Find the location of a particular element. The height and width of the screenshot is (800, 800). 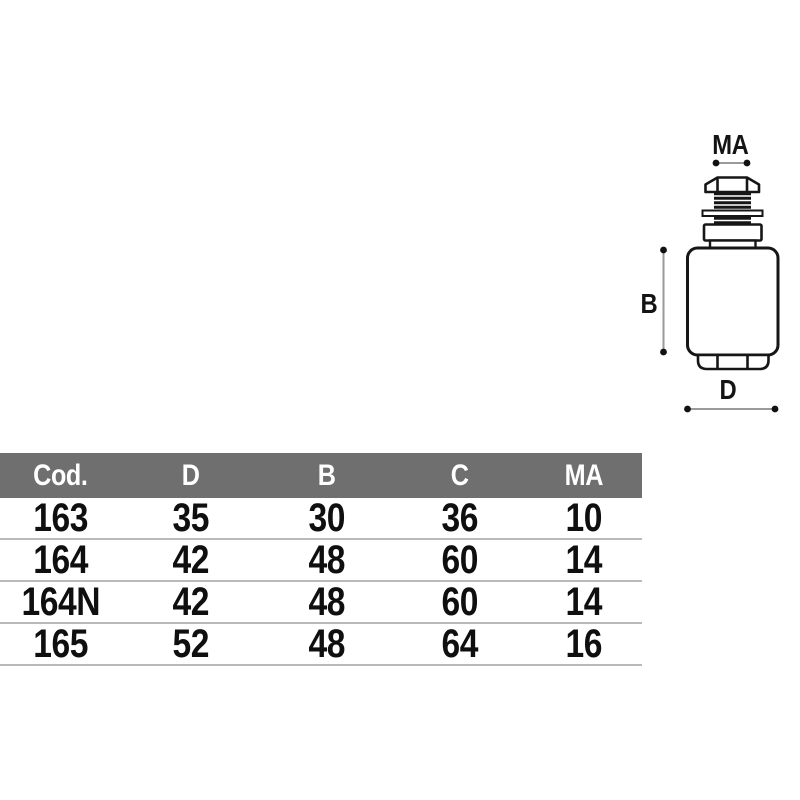

cell-ma: 16 is located at coordinates (584, 644).